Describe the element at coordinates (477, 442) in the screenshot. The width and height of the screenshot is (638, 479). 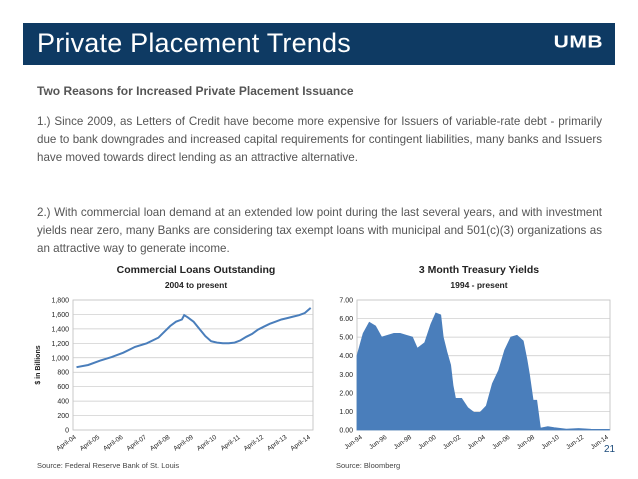
I see `x-tick-label: Jun-04` at that location.